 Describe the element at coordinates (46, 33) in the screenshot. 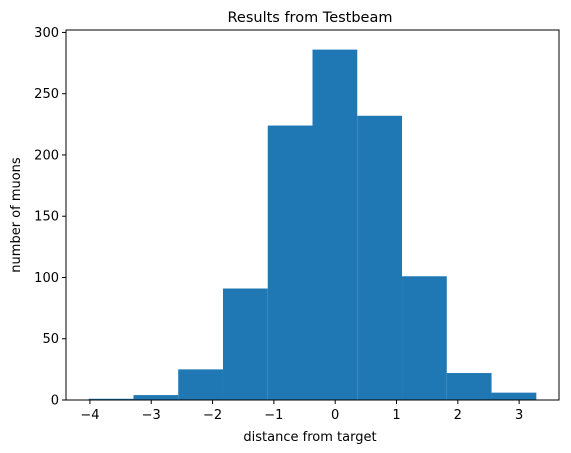

I see `y-tick-label: 300` at that location.